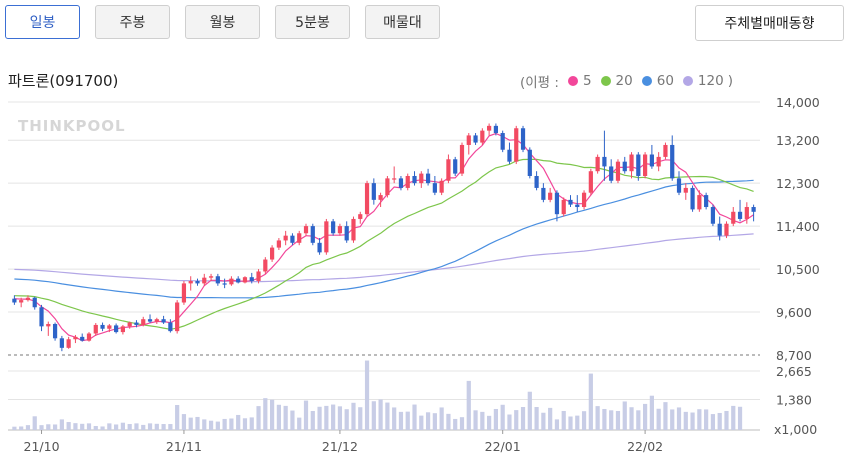  Describe the element at coordinates (222, 22) in the screenshot. I see `tab-monthly: 월봉` at that location.